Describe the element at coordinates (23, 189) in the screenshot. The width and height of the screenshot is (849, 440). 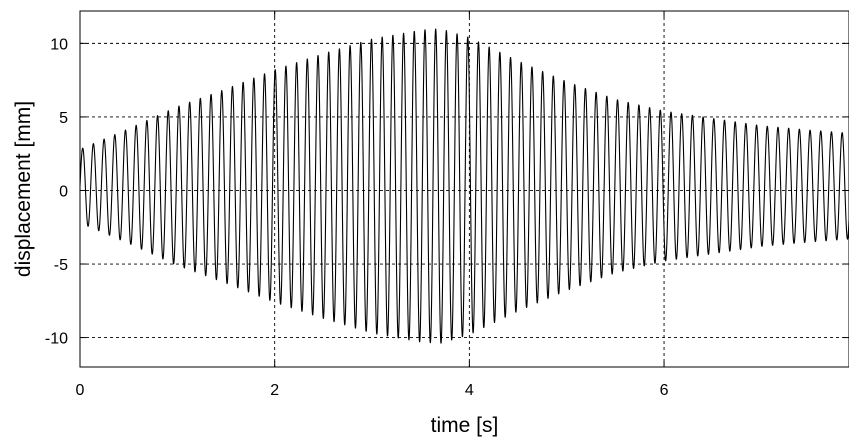
I see `y-axis-label: displacement [mm]` at that location.